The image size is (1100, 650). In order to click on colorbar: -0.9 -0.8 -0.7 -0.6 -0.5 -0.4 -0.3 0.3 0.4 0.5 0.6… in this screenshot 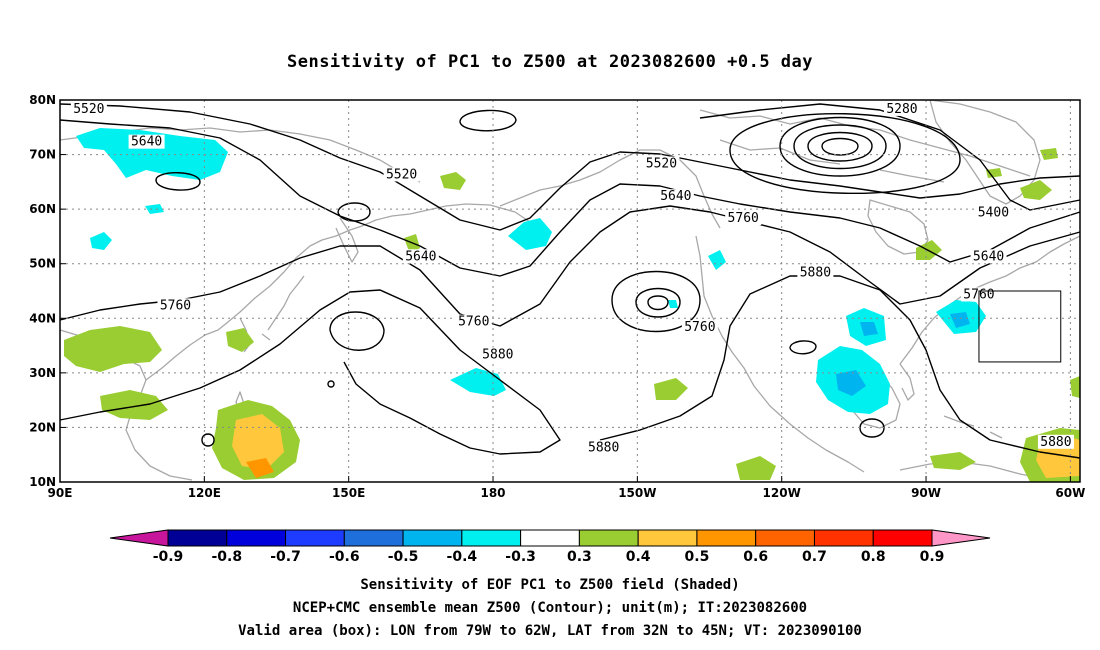, I will do `click(550, 547)`.